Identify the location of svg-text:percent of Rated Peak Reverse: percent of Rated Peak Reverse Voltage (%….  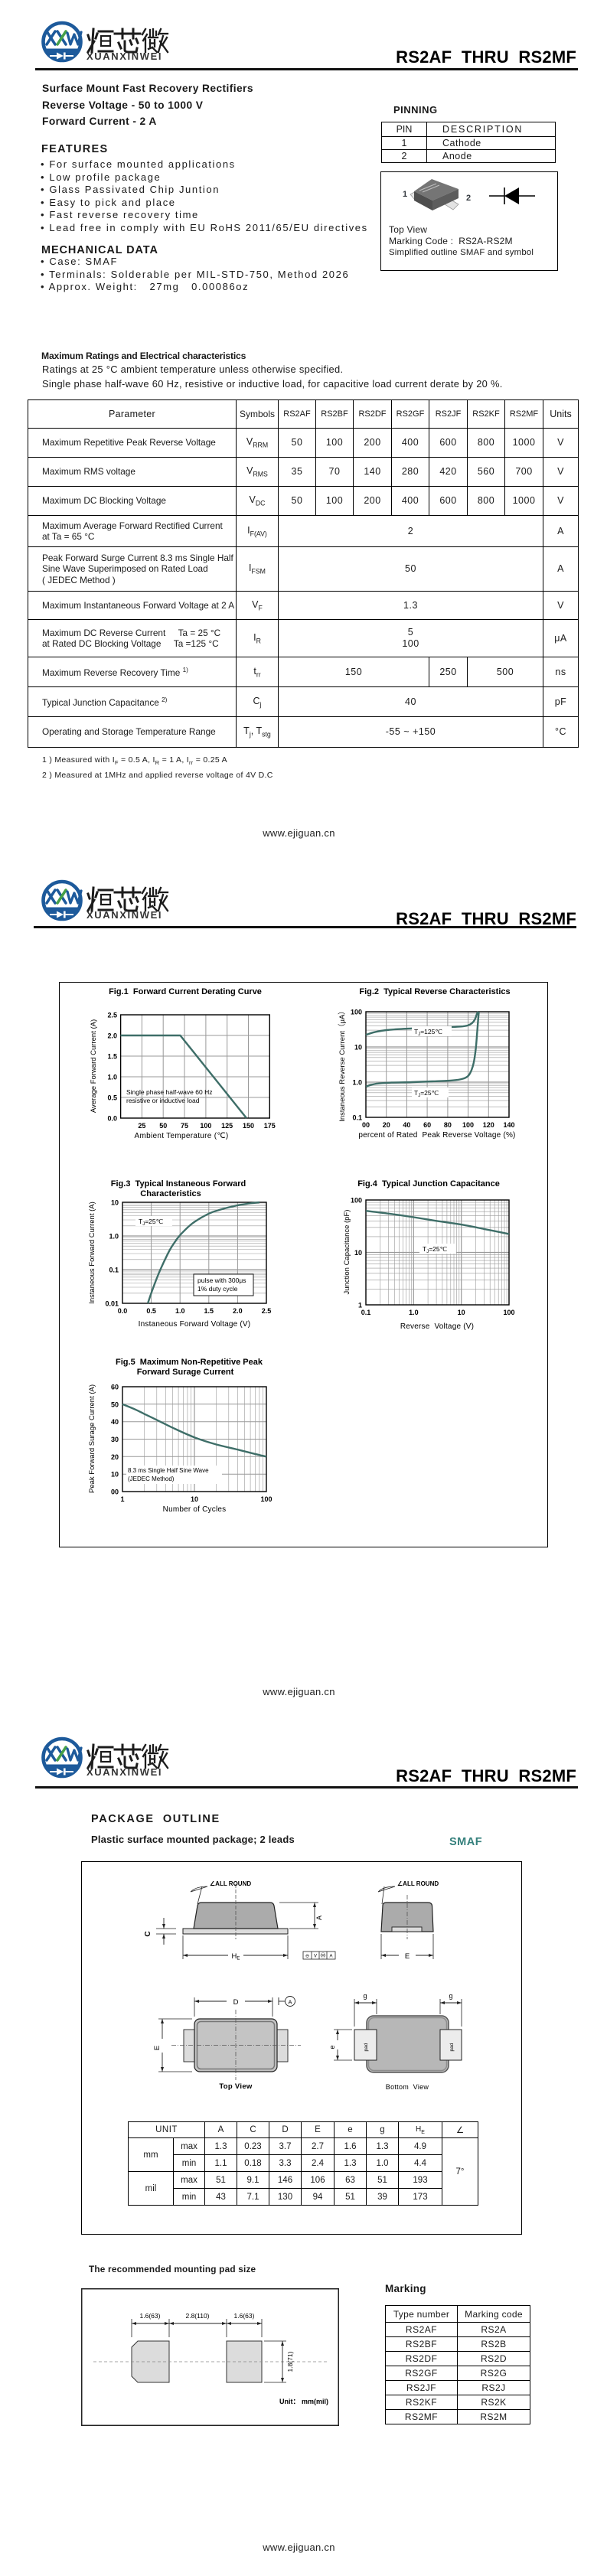
(437, 1135).